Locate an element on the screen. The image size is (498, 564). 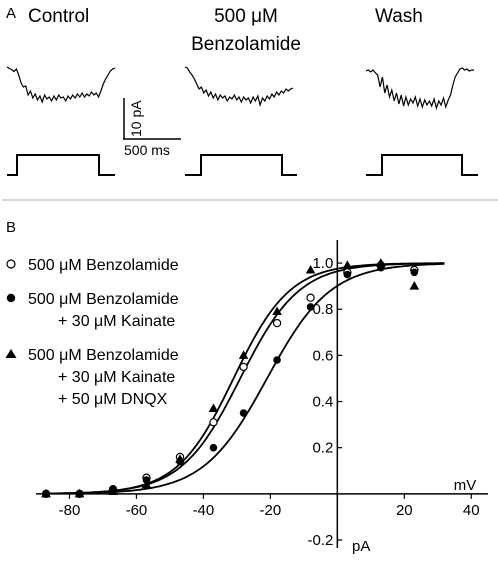
x-tick-label: 40 is located at coordinates (471, 510).